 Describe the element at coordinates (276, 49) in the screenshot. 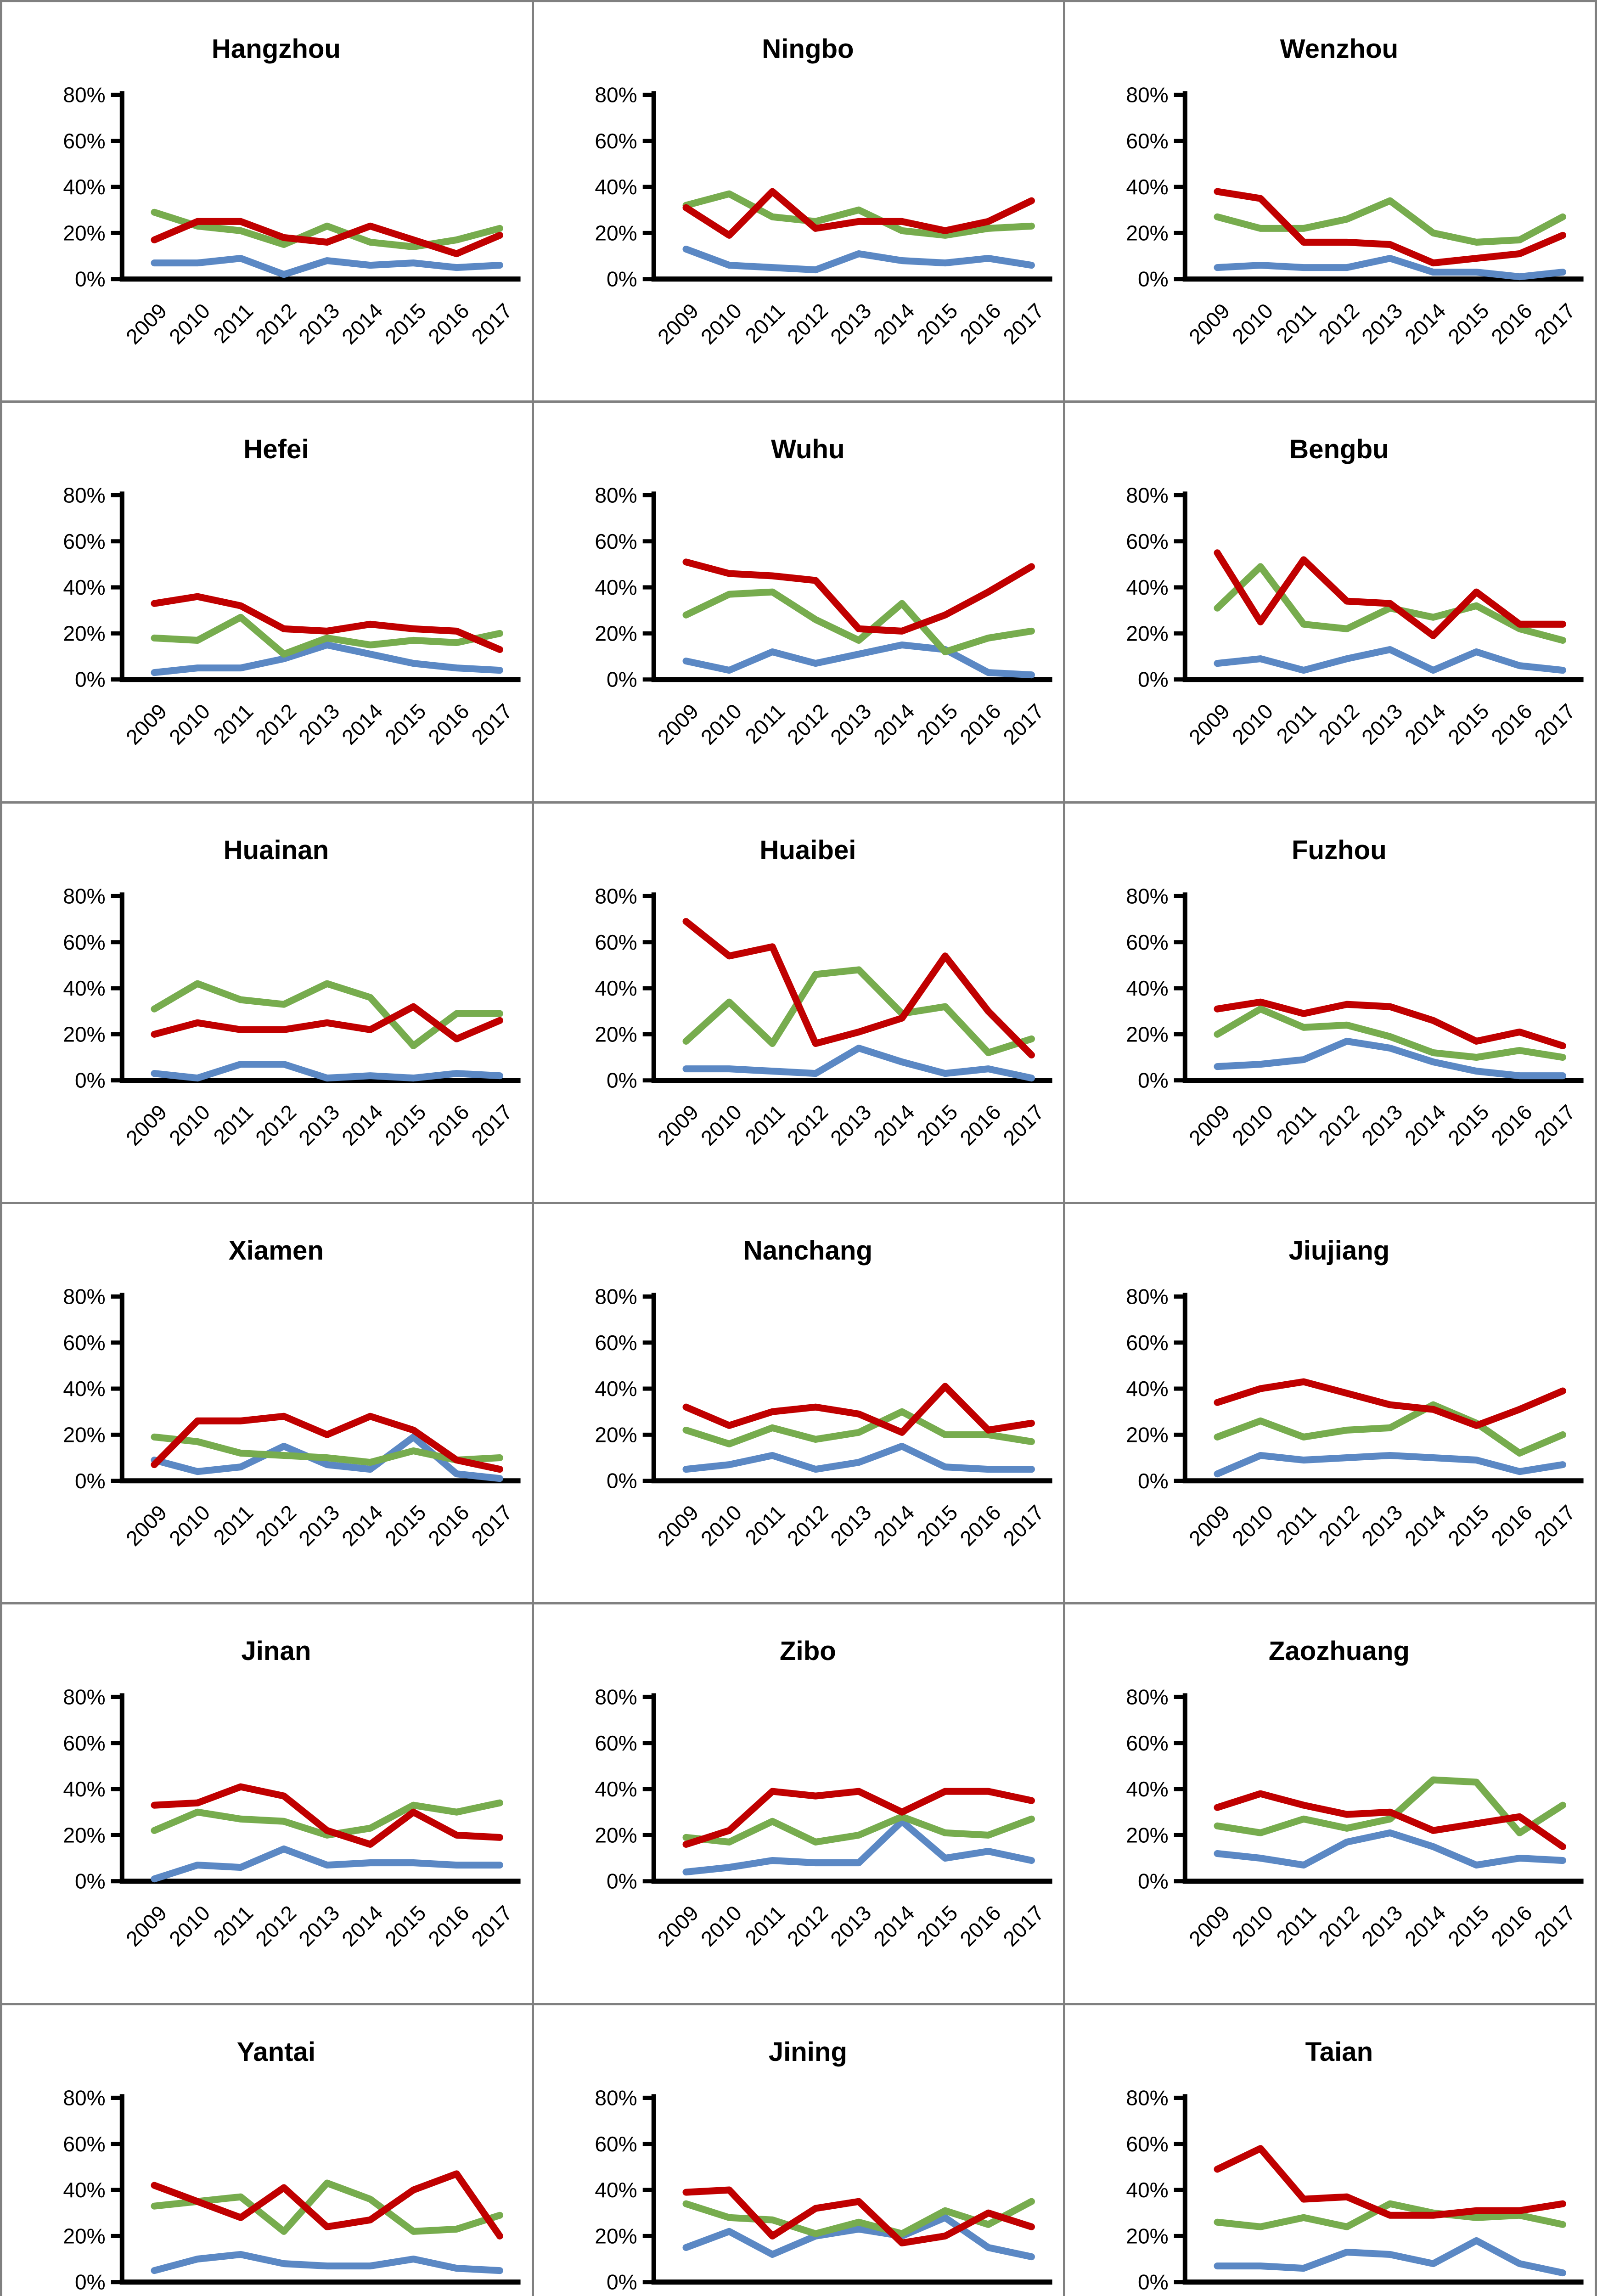

I see `chart-title: Hangzhou` at that location.